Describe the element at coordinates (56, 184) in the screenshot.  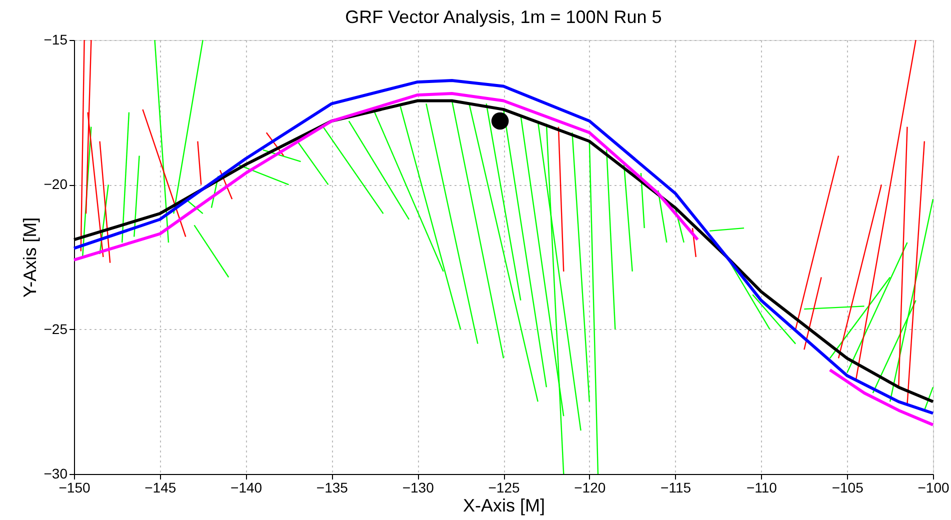
I see `y-tick-label: −20` at that location.